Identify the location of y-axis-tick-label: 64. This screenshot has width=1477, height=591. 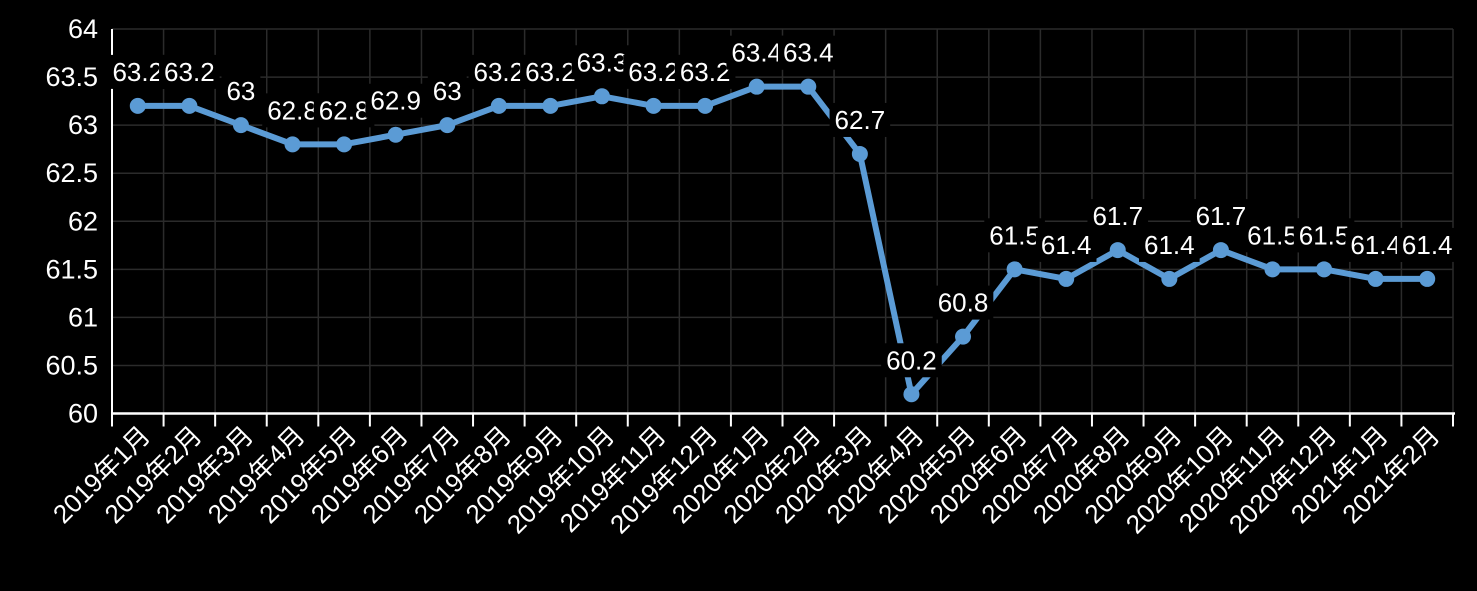
(83, 29).